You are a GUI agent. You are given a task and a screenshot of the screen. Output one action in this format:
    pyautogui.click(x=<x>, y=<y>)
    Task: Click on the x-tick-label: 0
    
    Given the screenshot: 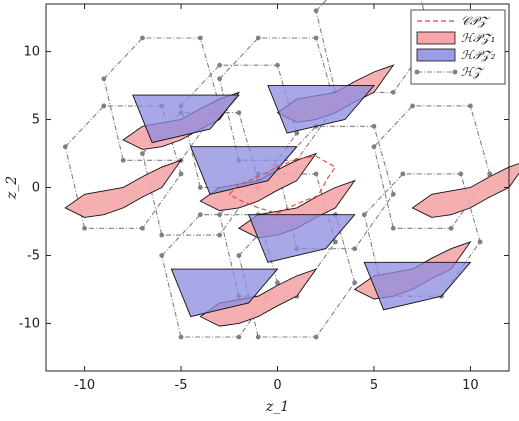 What is the action you would take?
    pyautogui.click(x=277, y=385)
    